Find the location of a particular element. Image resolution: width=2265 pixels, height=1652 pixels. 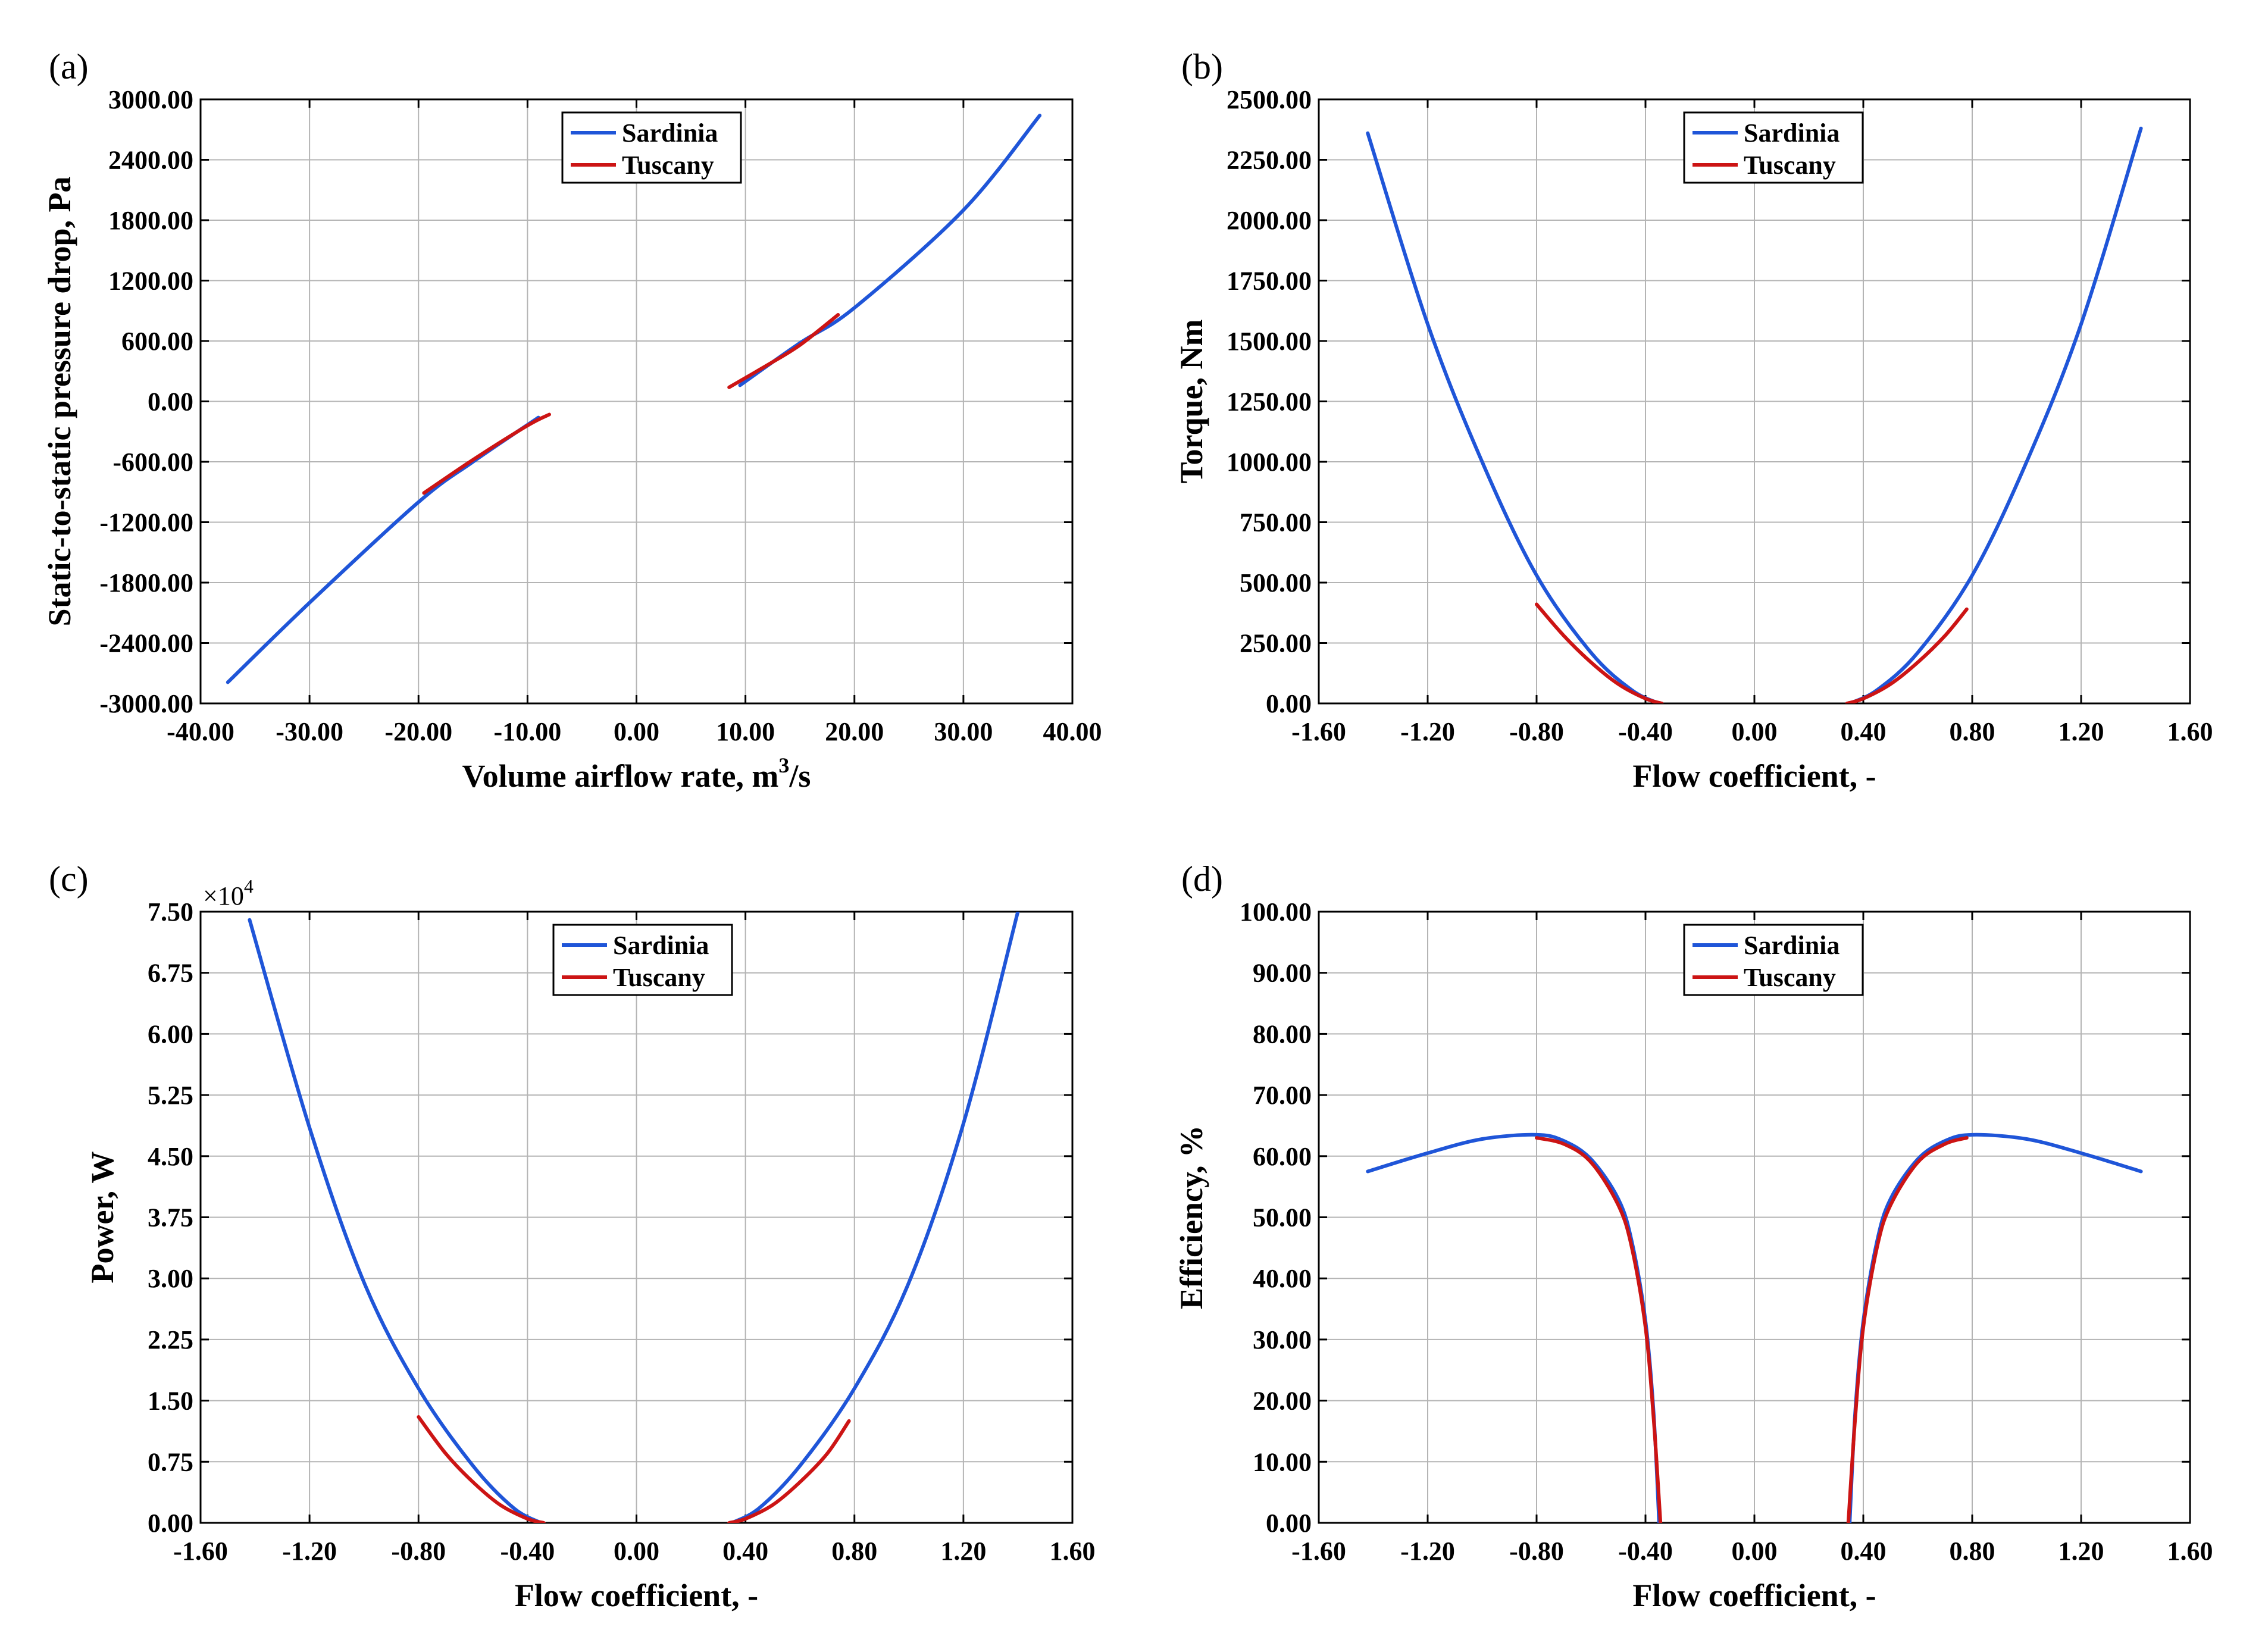

y-tick-label: 10.00 is located at coordinates (1283, 1461).